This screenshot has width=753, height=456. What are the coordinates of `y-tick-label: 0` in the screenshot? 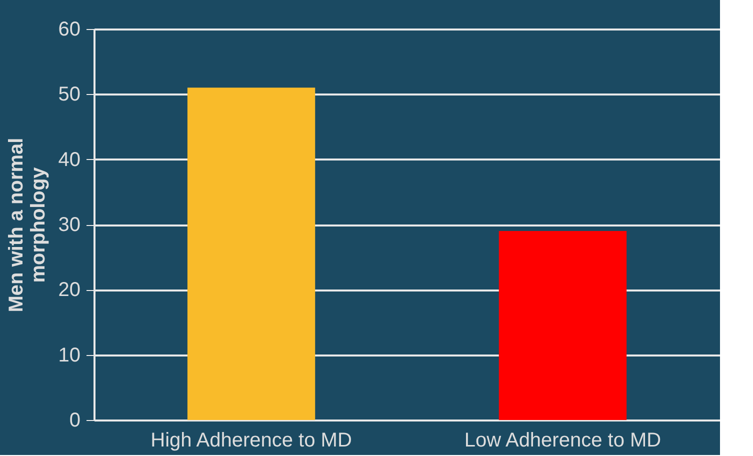 It's located at (74, 421).